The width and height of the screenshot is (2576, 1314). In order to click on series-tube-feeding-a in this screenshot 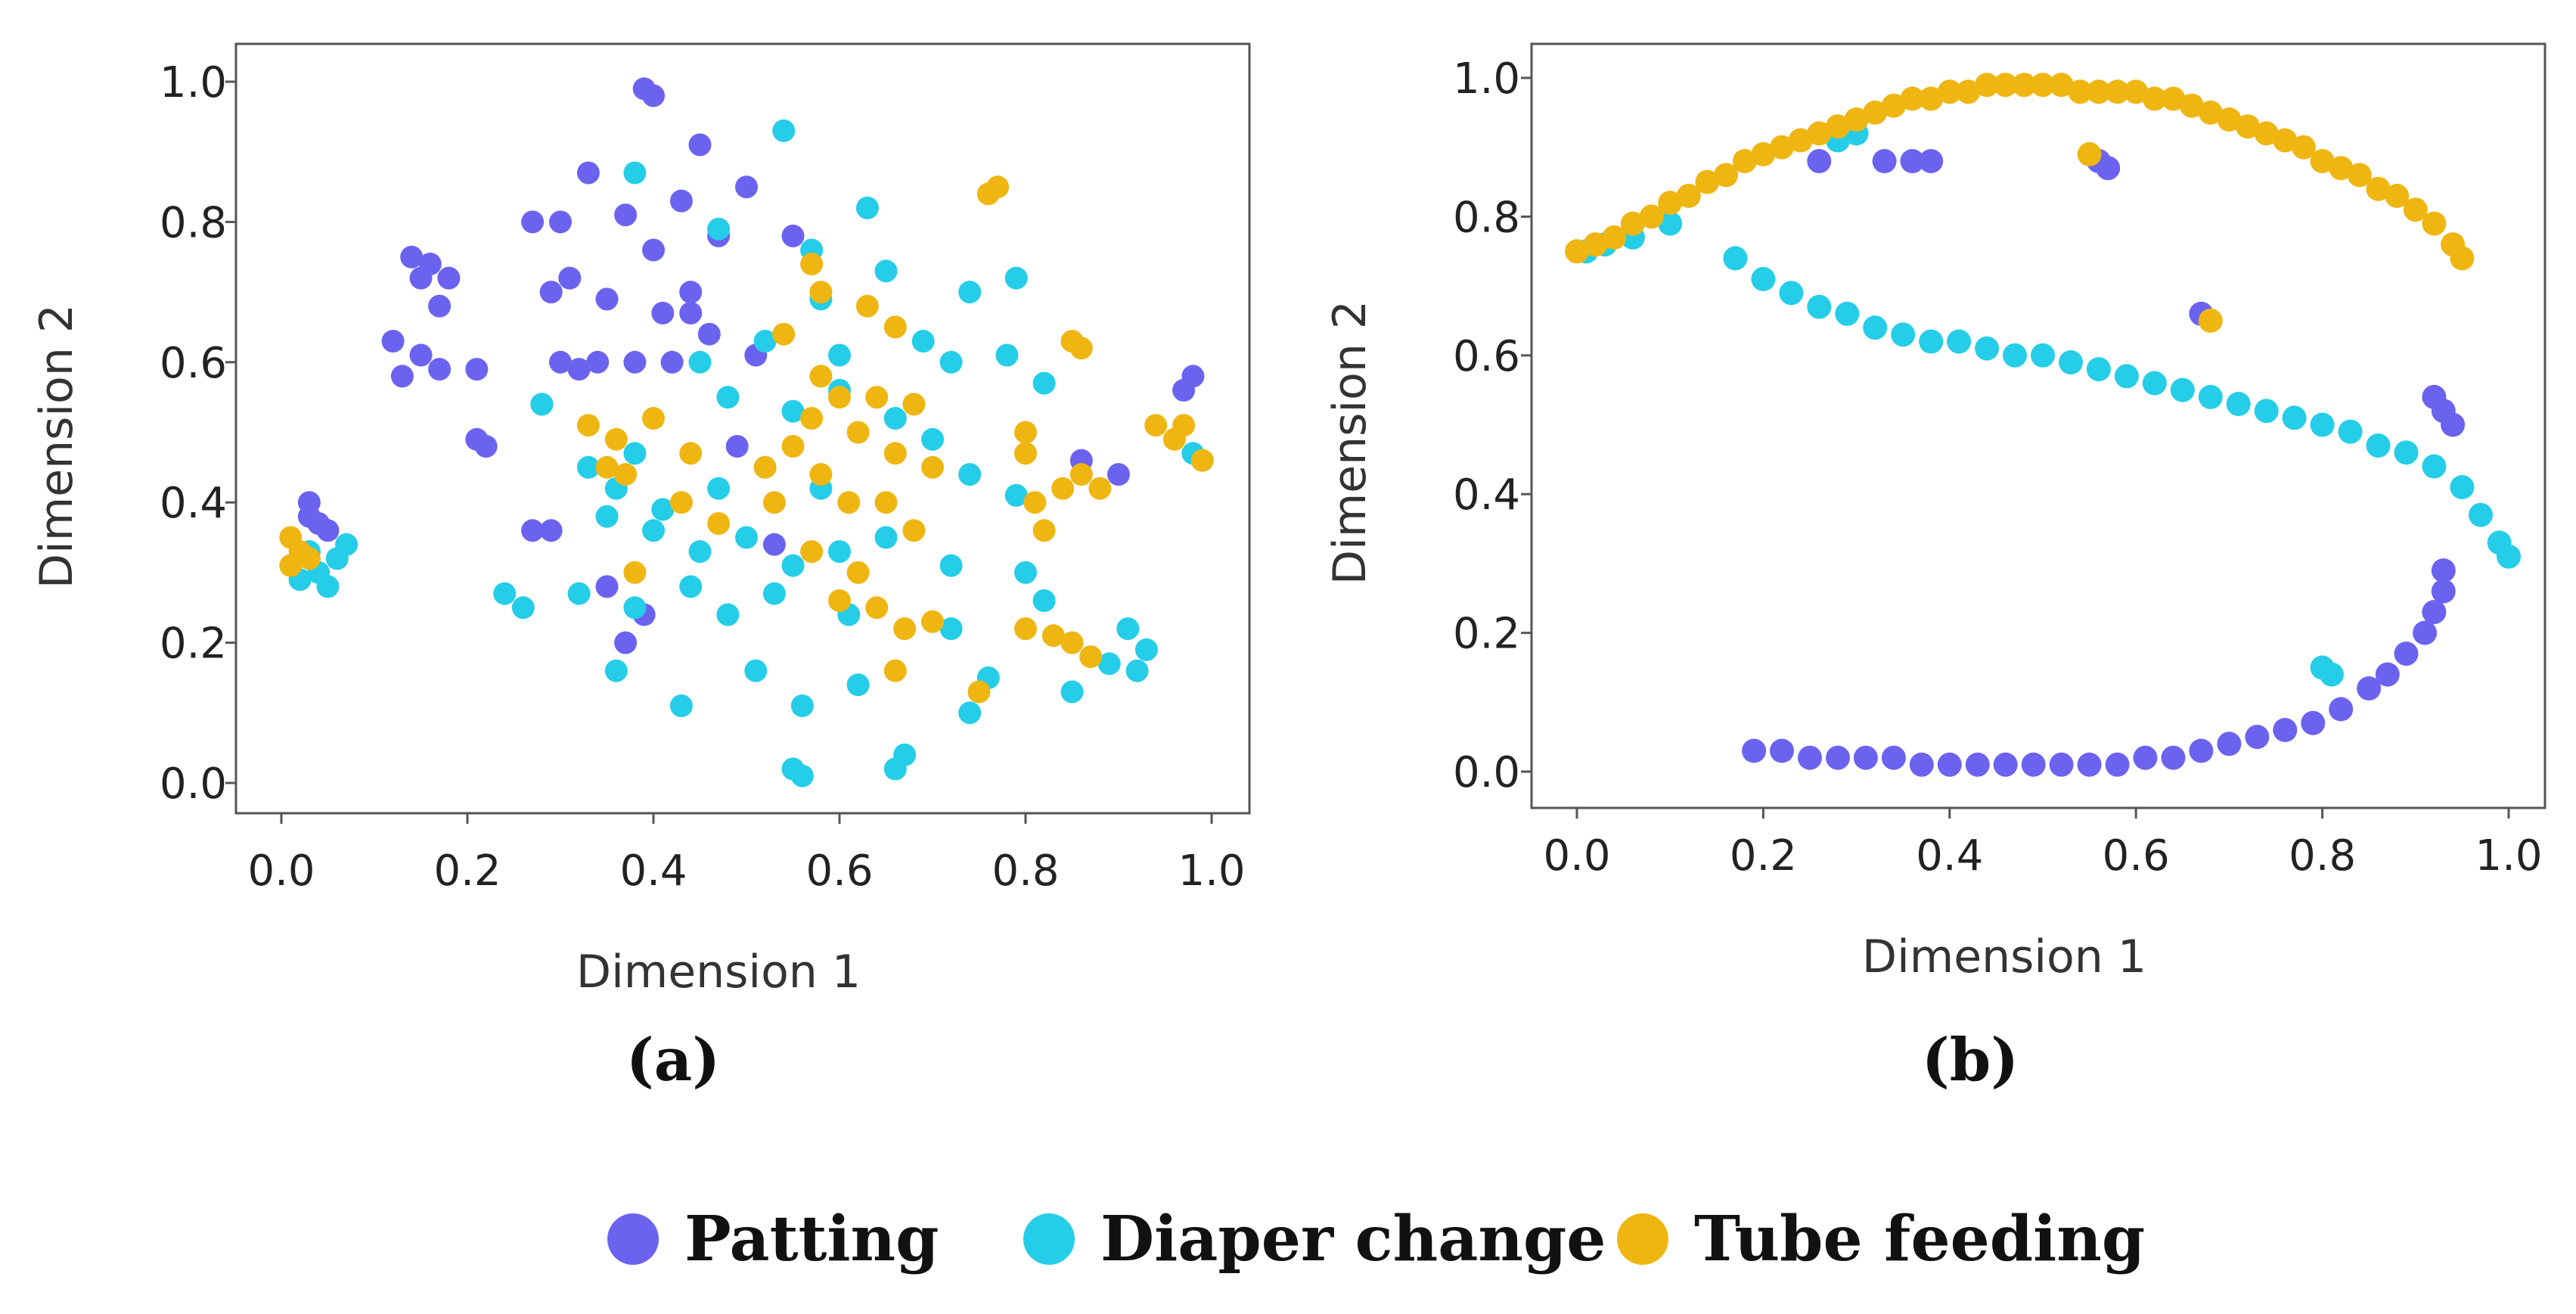, I will do `click(746, 440)`.